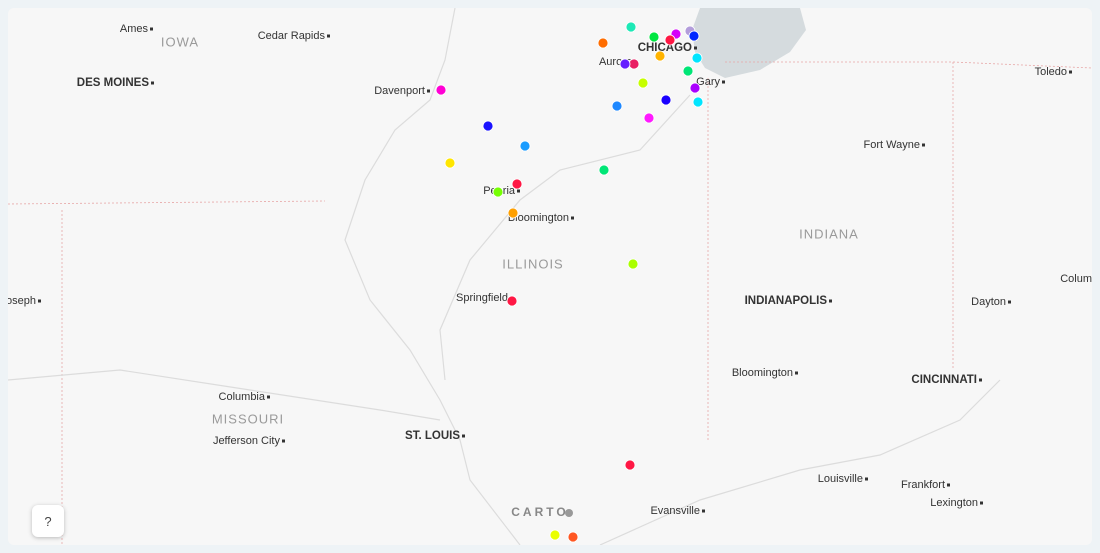 The height and width of the screenshot is (553, 1100). What do you see at coordinates (247, 441) in the screenshot?
I see `city-label: Jefferson City` at bounding box center [247, 441].